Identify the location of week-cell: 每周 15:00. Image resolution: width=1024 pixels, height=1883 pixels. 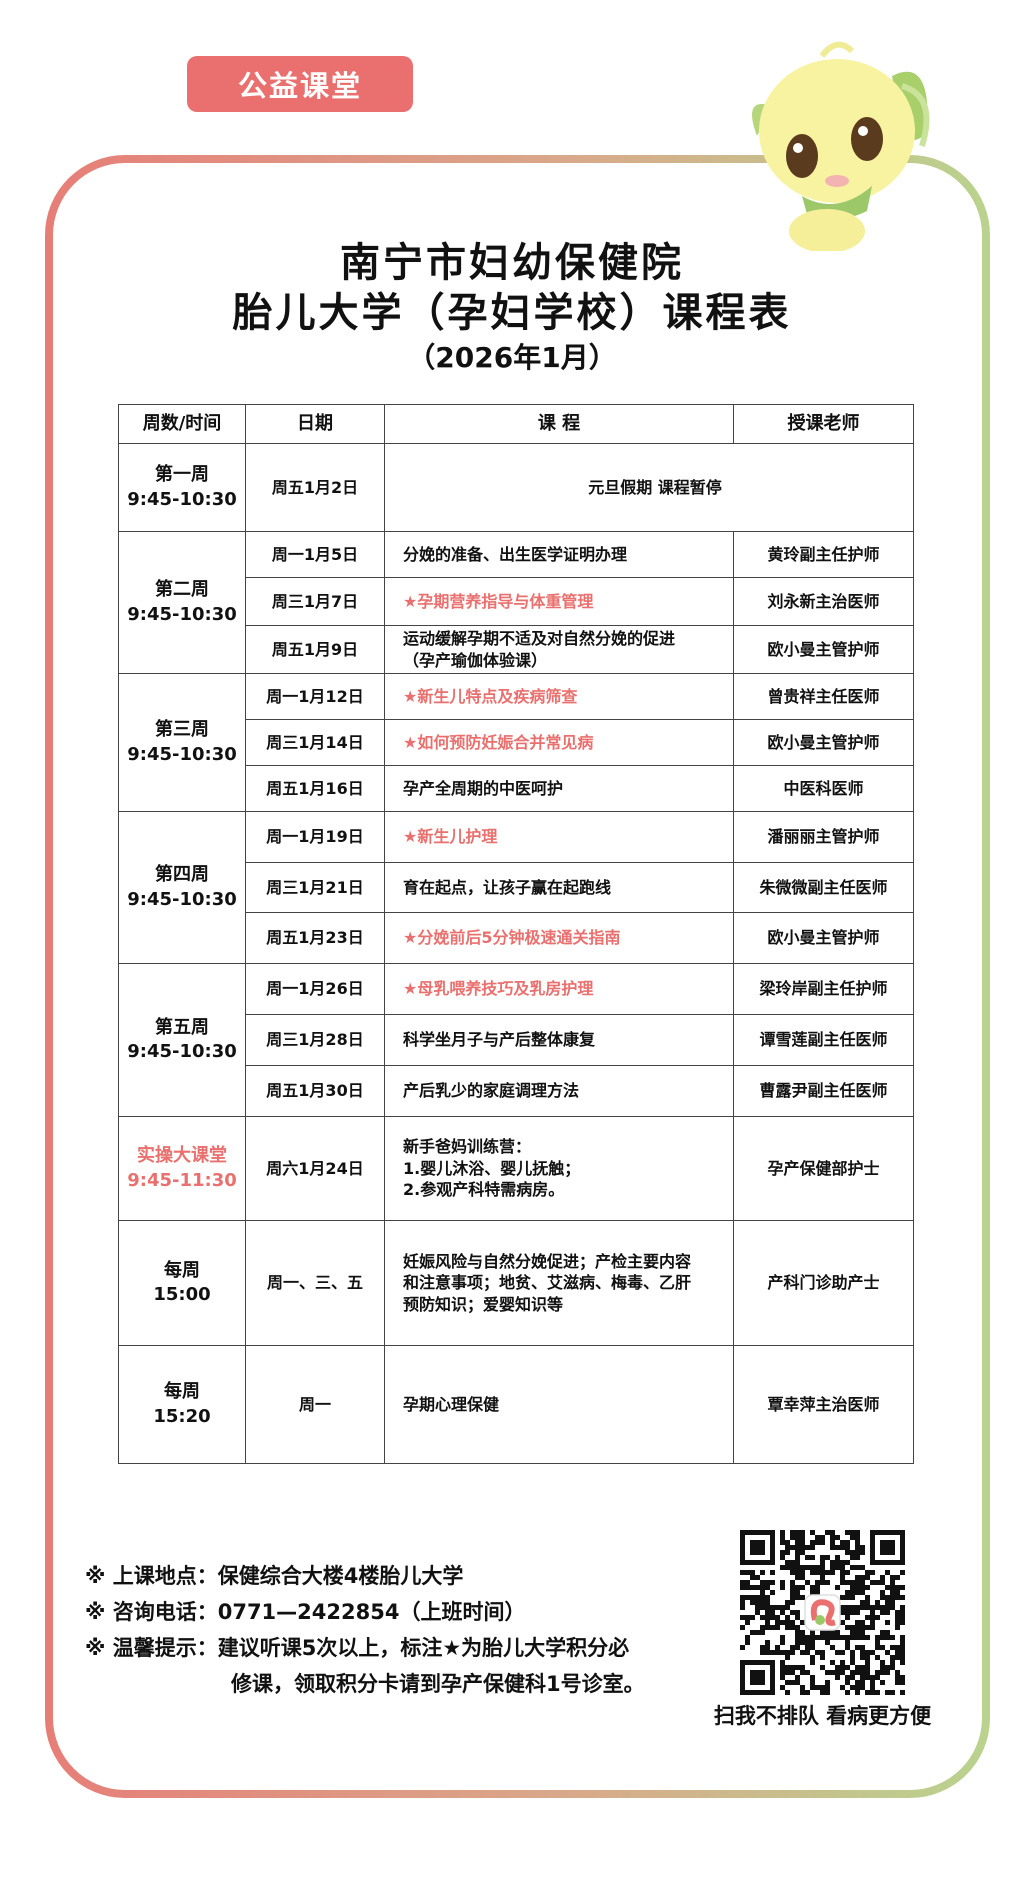
(182, 1283).